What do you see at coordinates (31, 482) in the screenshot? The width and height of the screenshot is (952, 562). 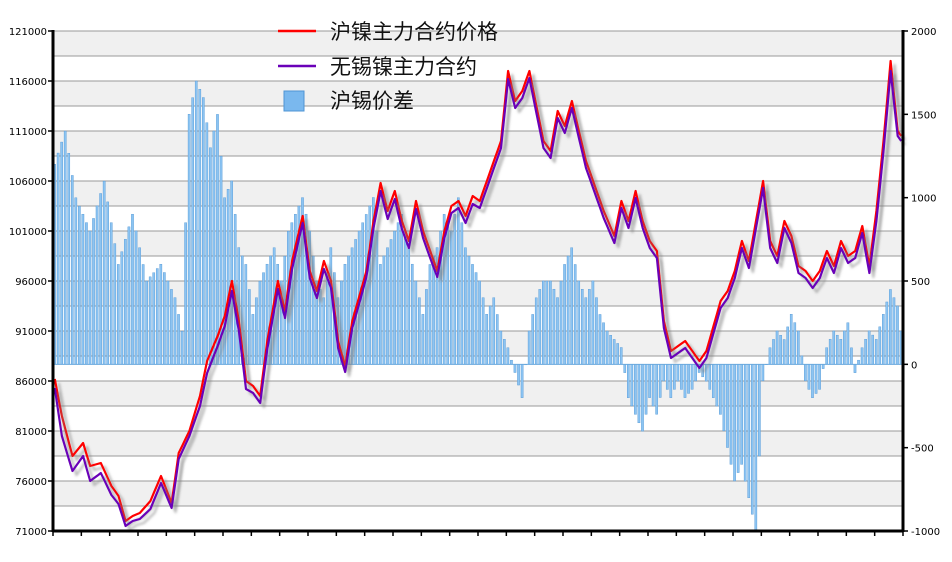 I see `left-tick-label: 76000` at bounding box center [31, 482].